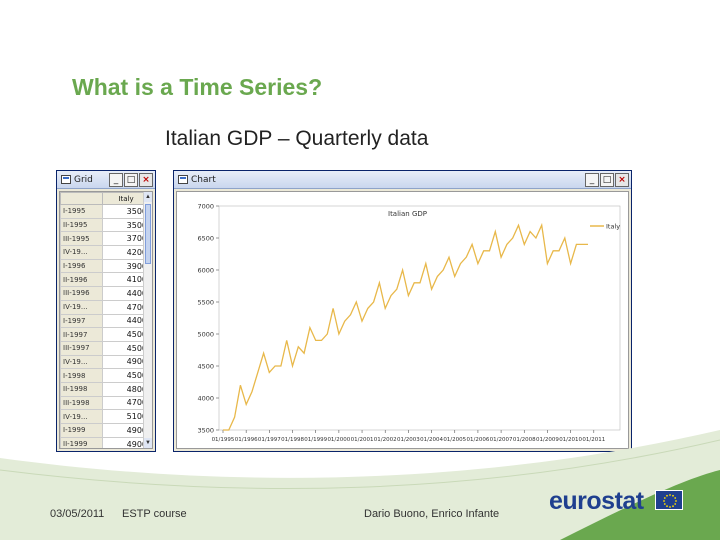 The height and width of the screenshot is (540, 720). What do you see at coordinates (126, 293) in the screenshot?
I see `row-value: 4400` at bounding box center [126, 293].